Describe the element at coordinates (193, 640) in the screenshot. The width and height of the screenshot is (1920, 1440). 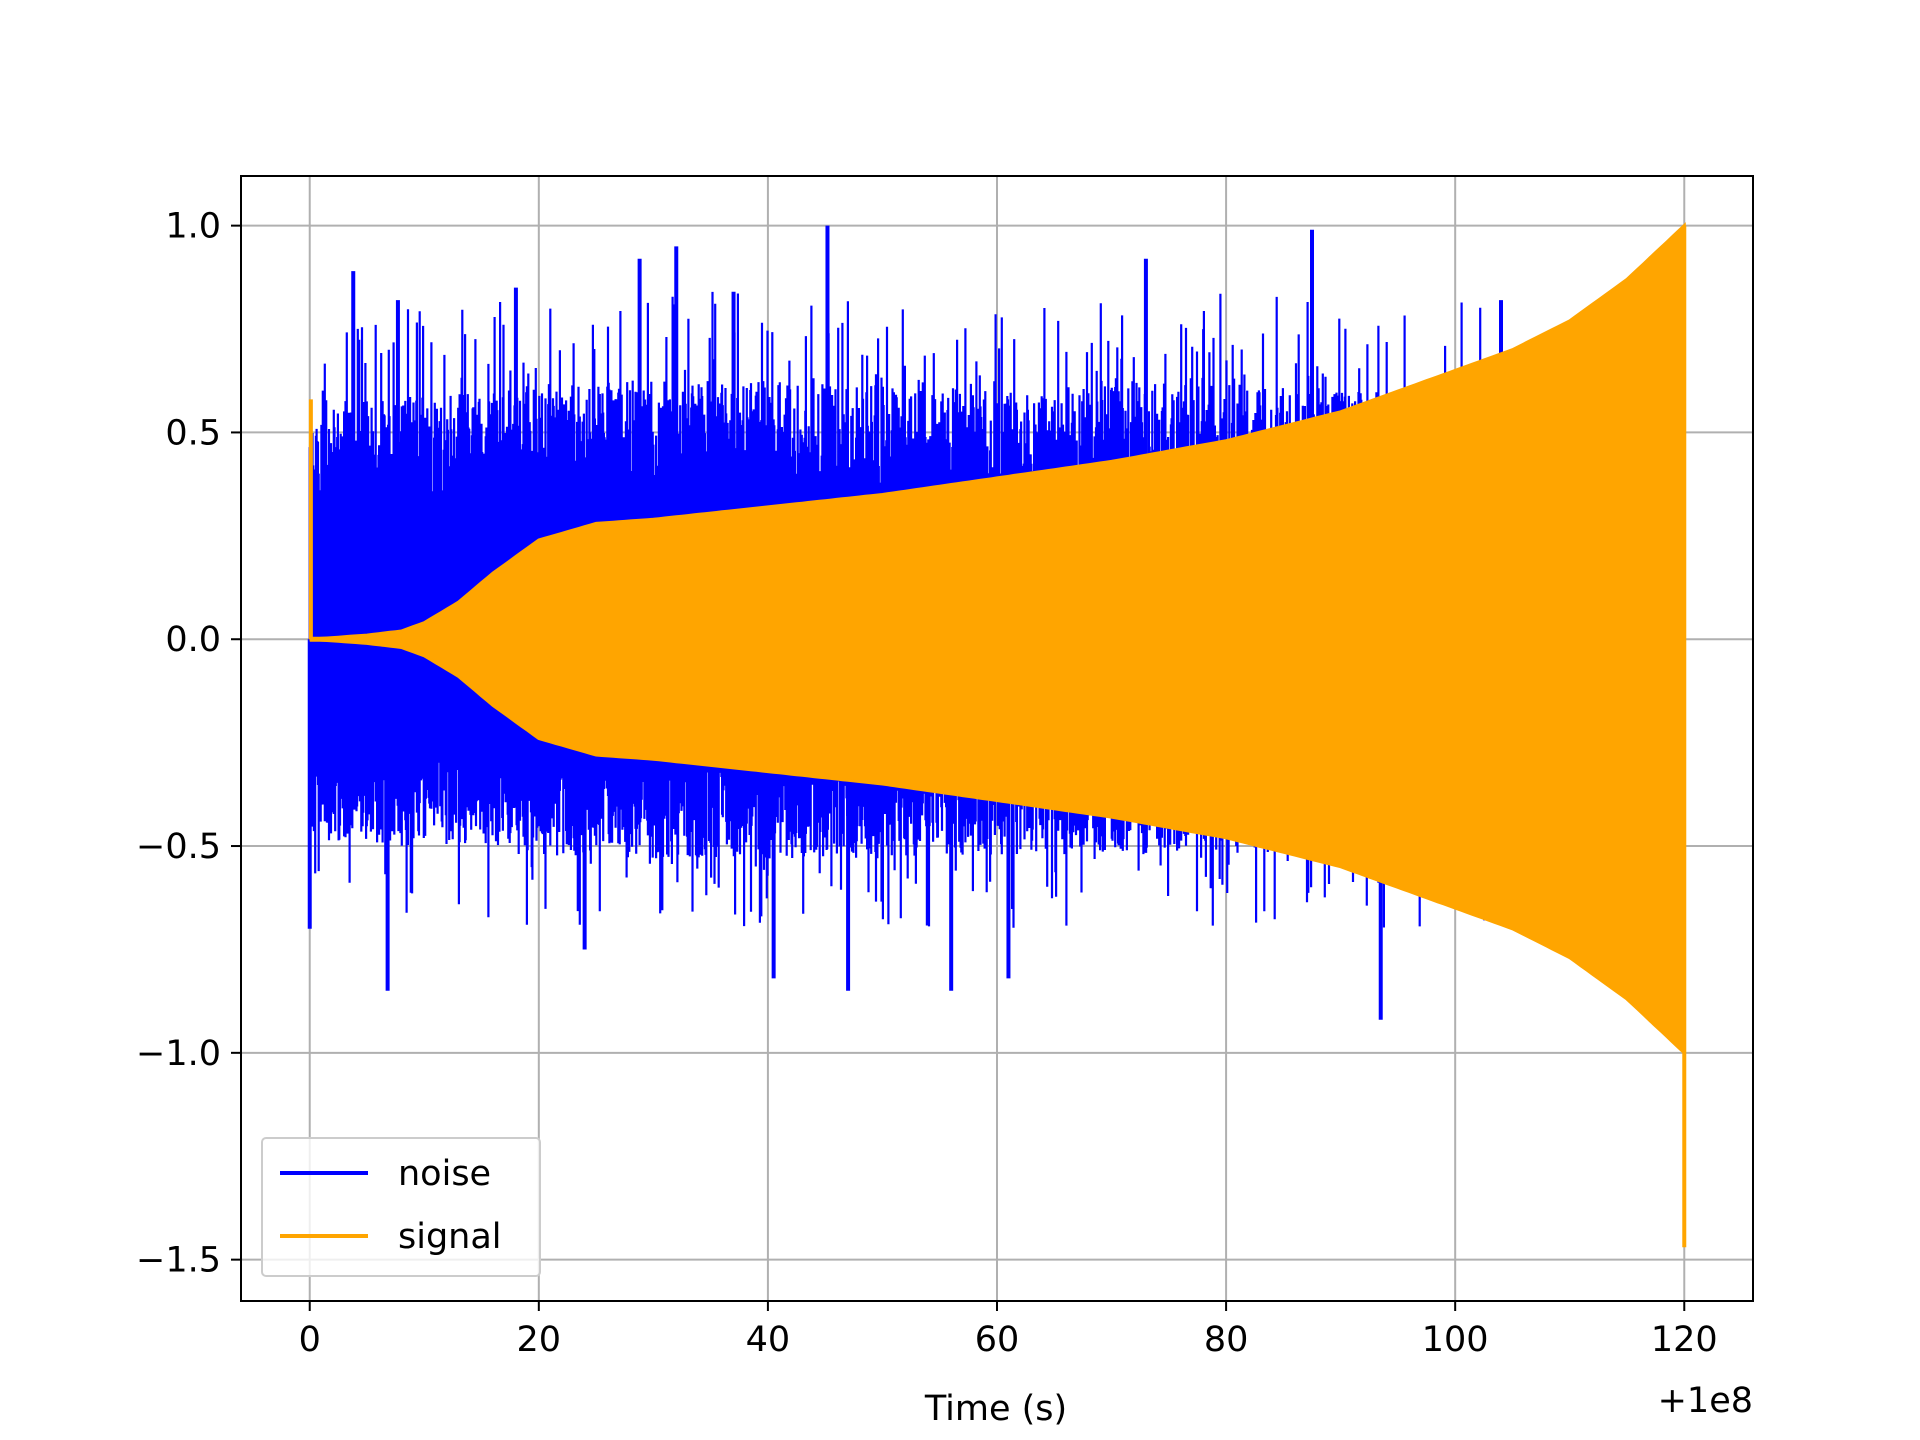
I see `y-tick-label: 0.0` at that location.